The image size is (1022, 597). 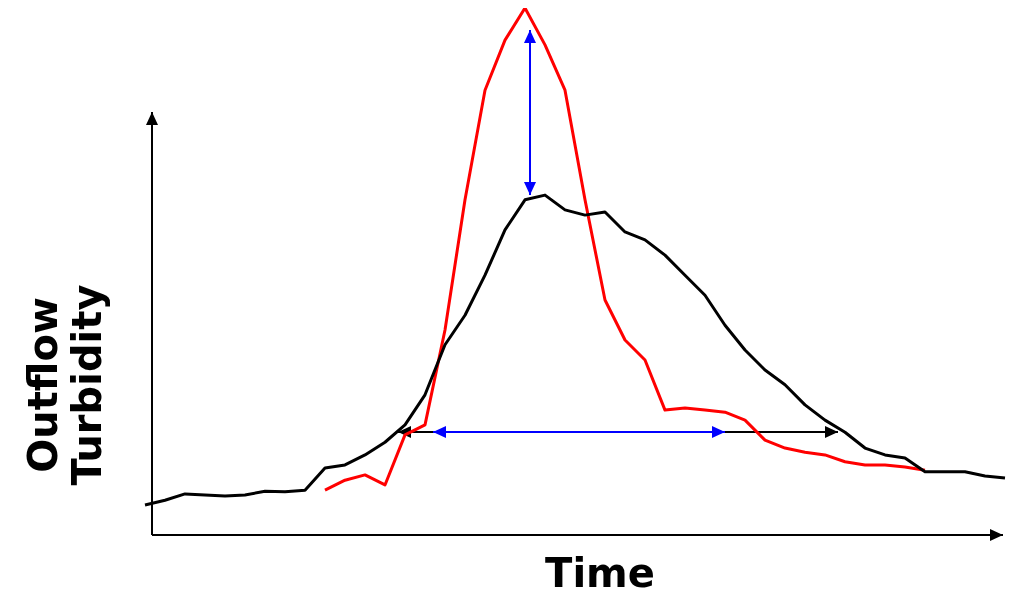 I want to click on y-axis-title: Outflow Turbidity, so click(x=65, y=385).